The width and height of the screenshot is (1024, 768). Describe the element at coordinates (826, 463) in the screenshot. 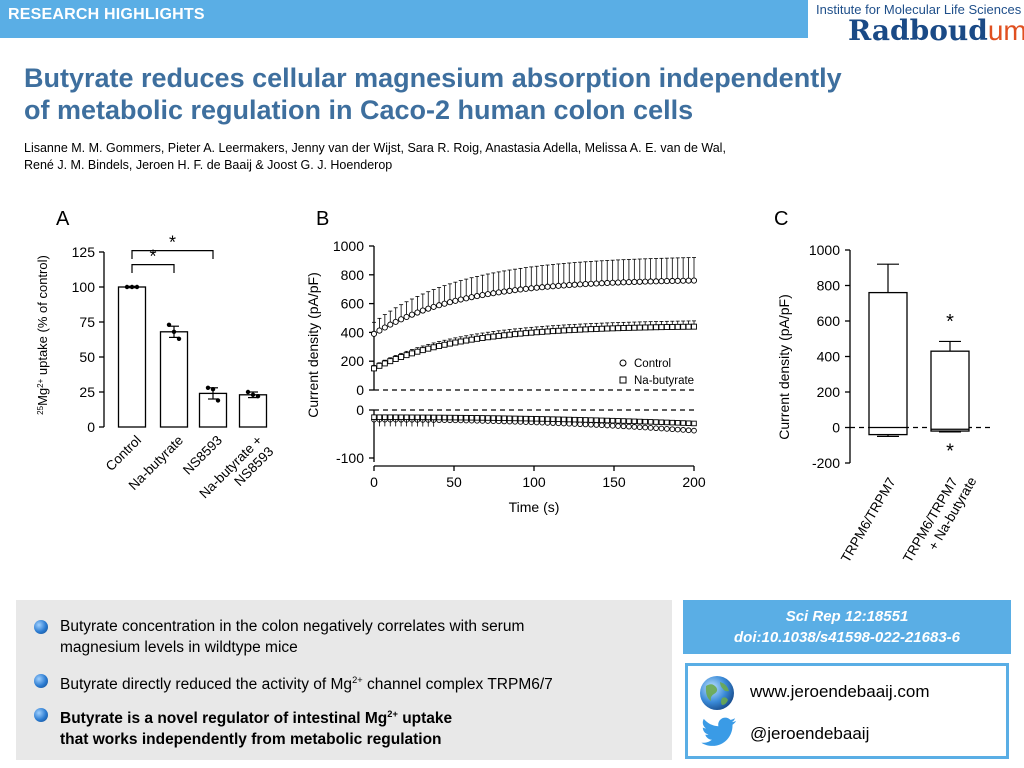

I see `y-tick-label: -200` at that location.